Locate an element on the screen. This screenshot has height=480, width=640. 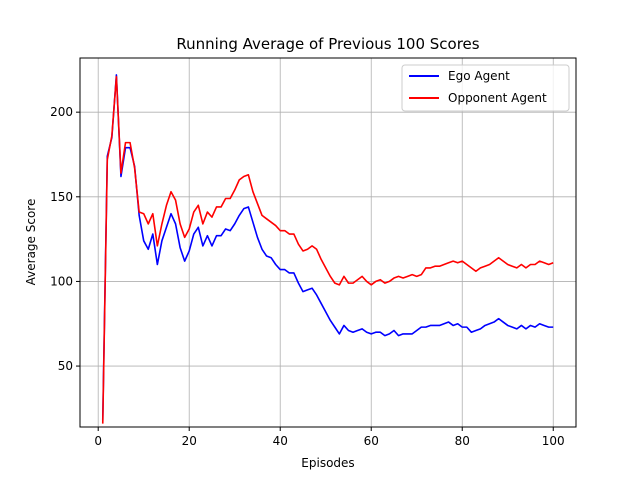
y-tick-label: 50 is located at coordinates (65, 366).